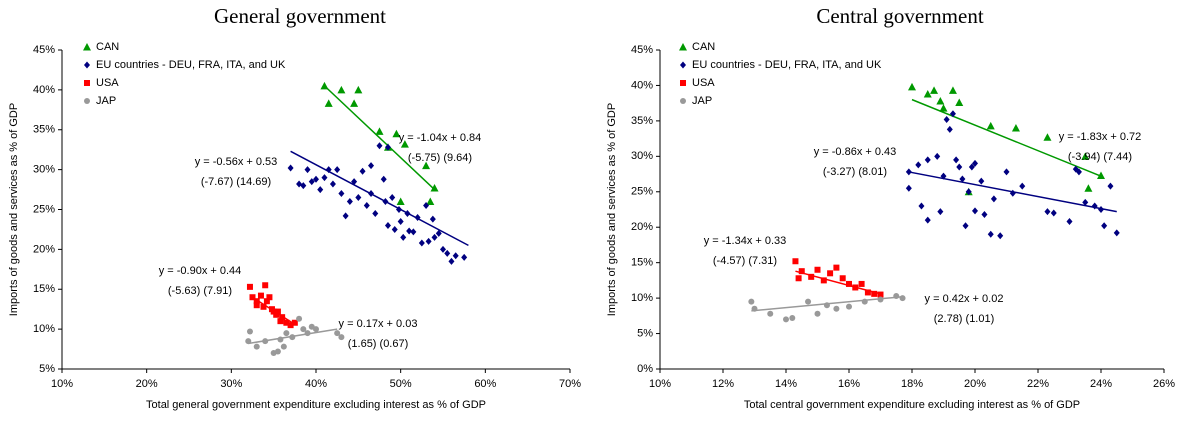  I want to click on y-tick-label: 30%, so click(642, 156).